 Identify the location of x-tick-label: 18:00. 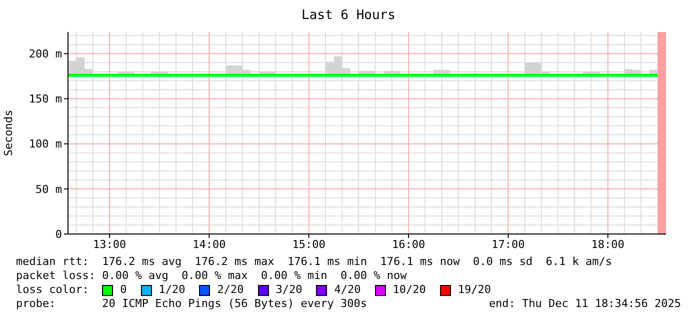
(607, 244).